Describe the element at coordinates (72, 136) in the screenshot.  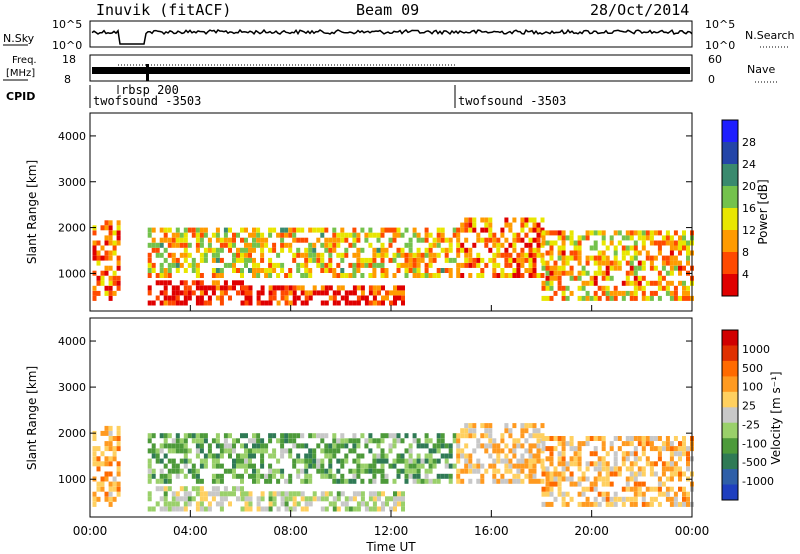
I see `y-tick-label: 4000` at that location.